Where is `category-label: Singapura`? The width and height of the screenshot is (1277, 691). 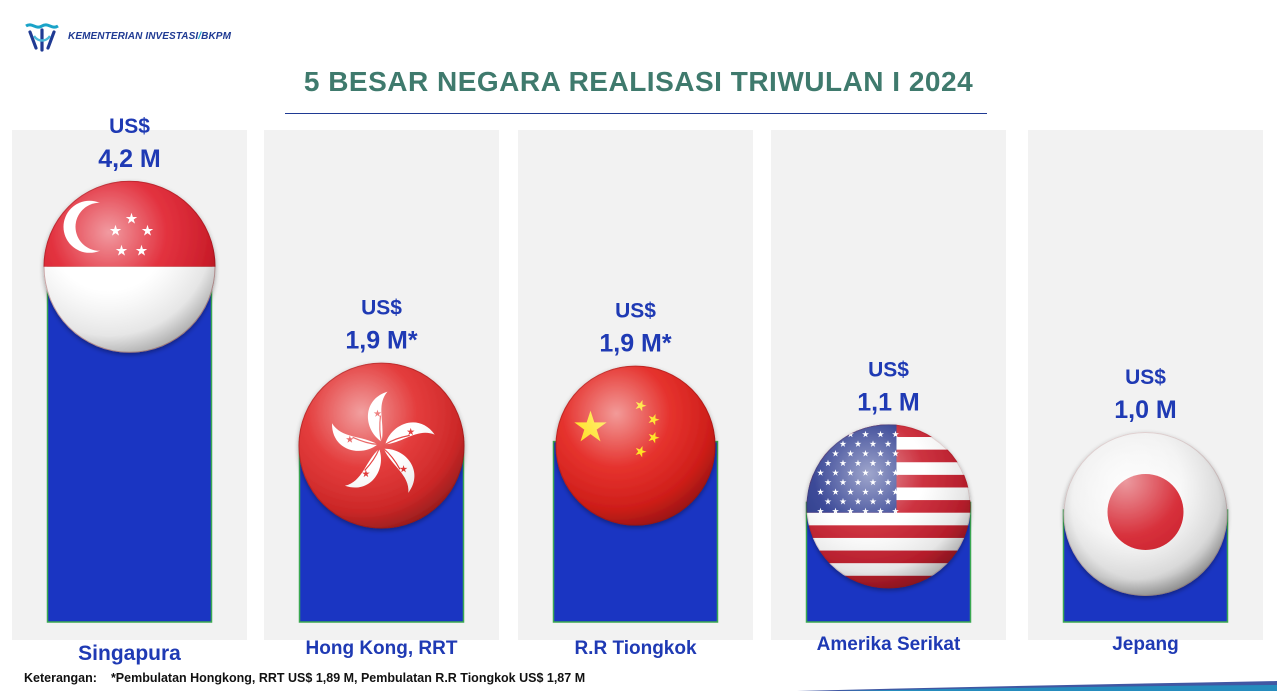
category-label: Singapura is located at coordinates (129, 653).